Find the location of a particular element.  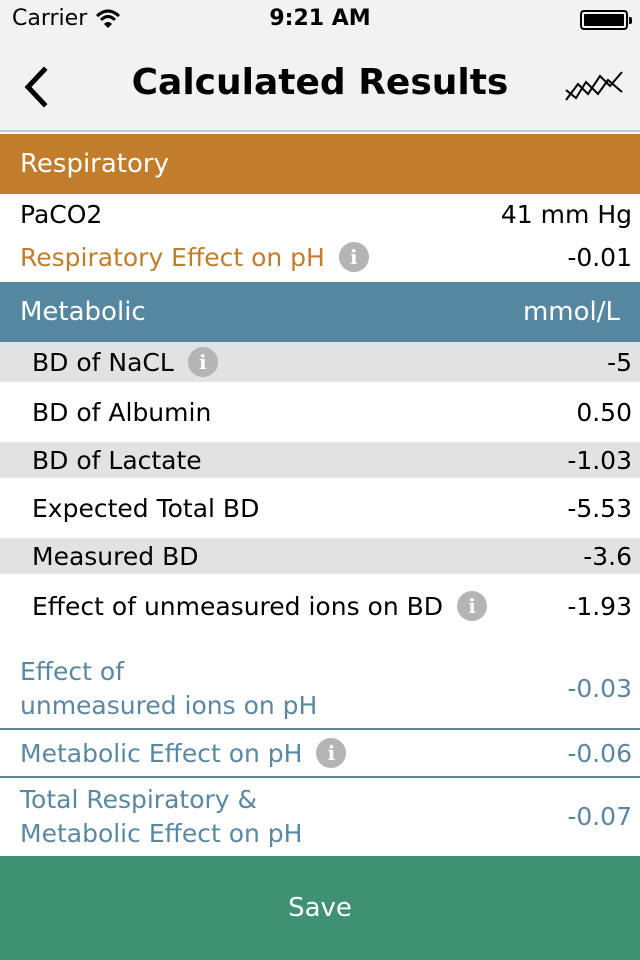

expected-total-bd-row: Expected Total BD -5.53 is located at coordinates (320, 508).